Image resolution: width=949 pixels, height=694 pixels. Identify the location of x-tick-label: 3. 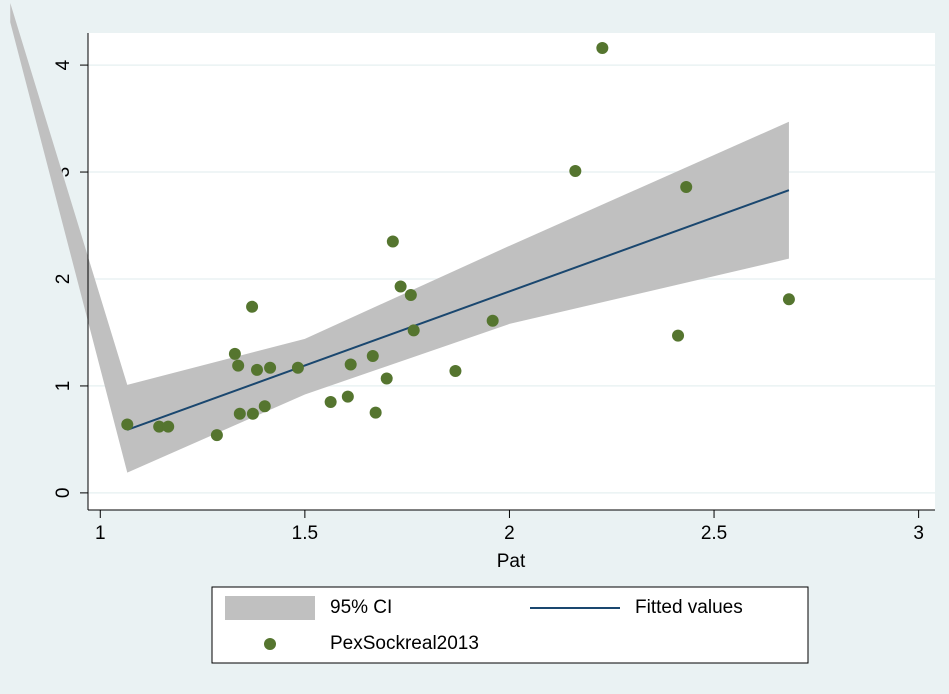
(918, 533).